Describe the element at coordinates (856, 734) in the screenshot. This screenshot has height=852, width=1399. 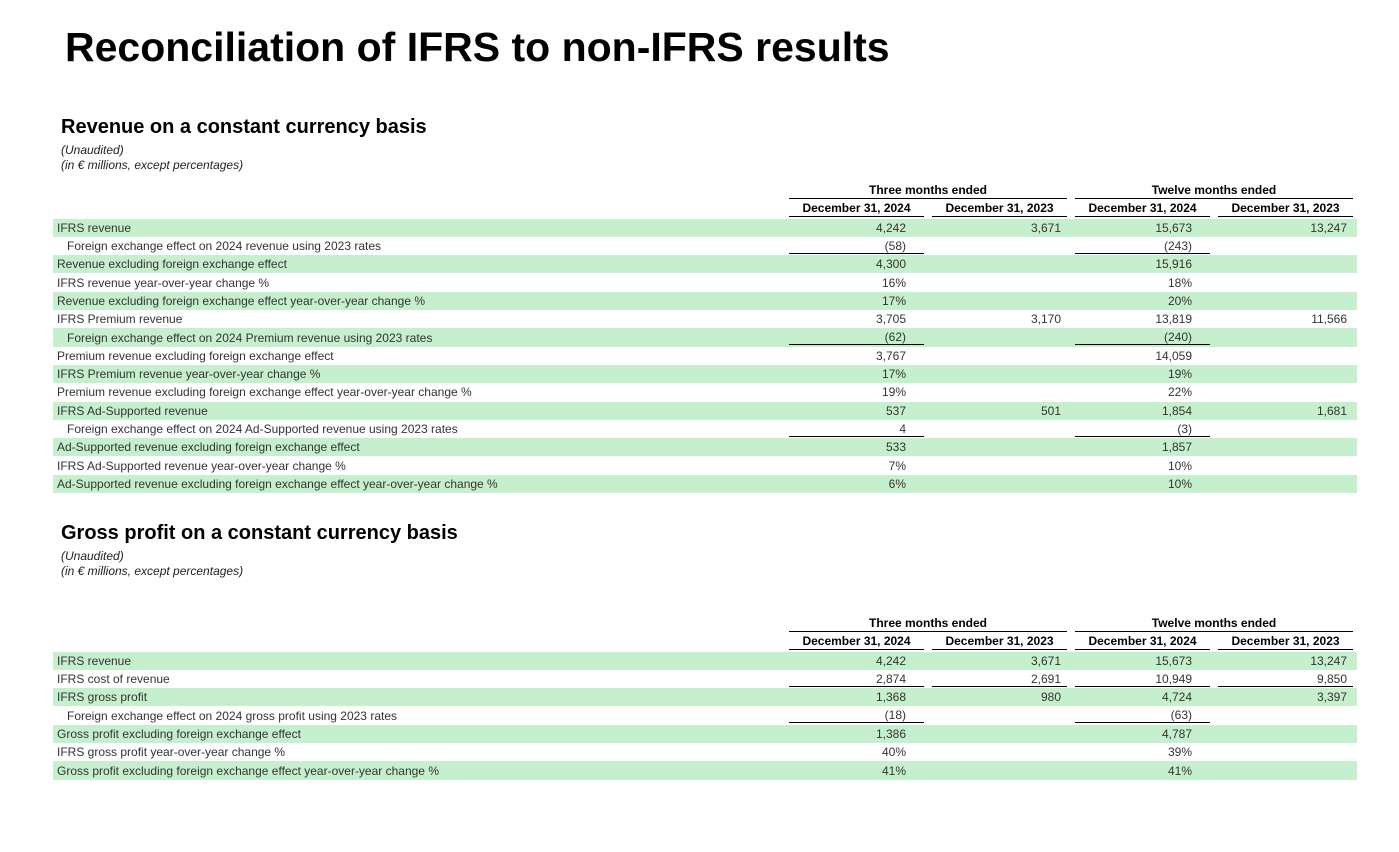
I see `cell: 1,386` at that location.